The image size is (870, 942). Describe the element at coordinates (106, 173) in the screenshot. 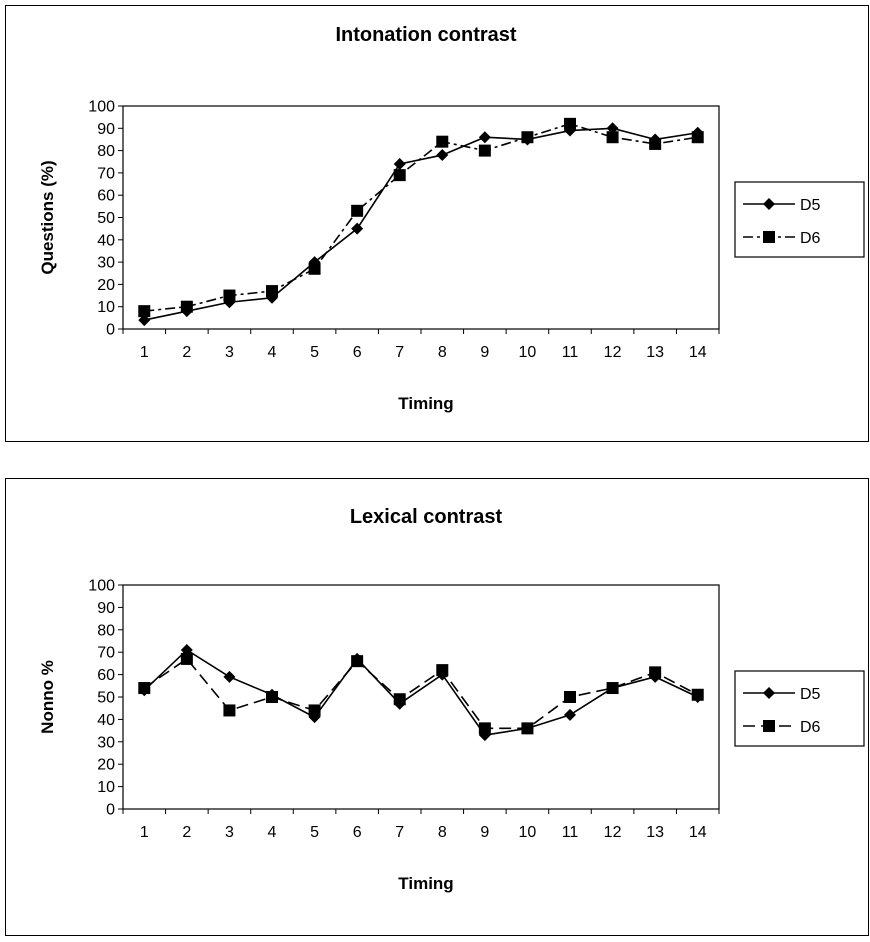

I see `y-tick-label: 70` at that location.